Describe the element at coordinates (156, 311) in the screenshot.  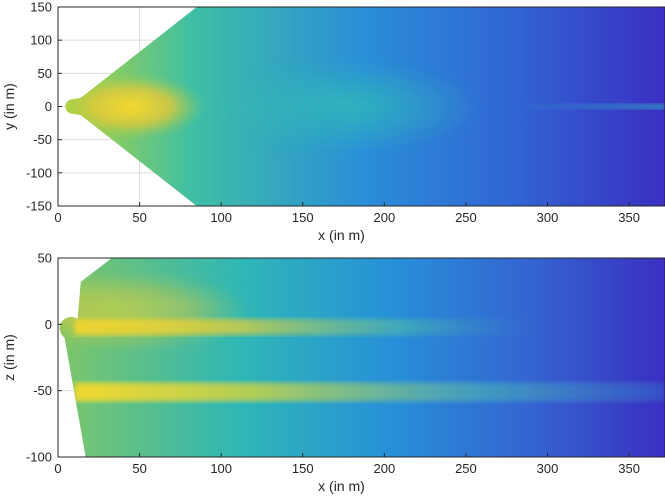
I see `hotspot-near-field-bottom` at that location.